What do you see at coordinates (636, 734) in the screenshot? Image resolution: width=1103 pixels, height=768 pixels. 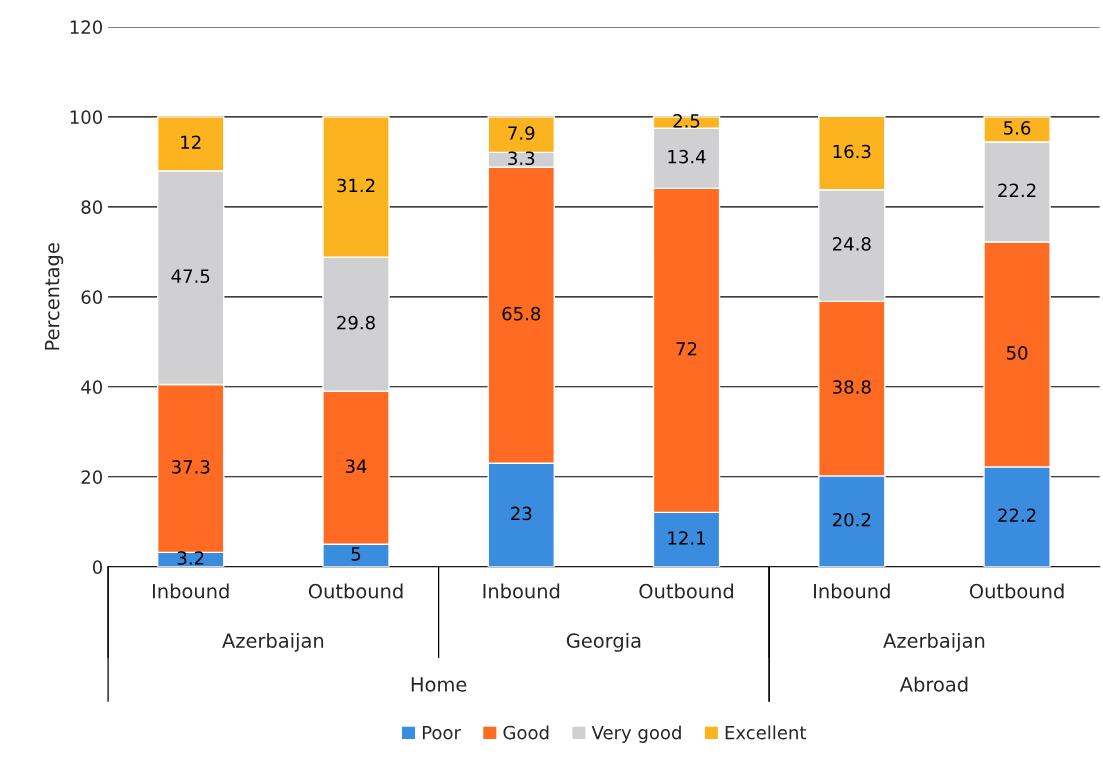 I see `legend-label: Very good` at bounding box center [636, 734].